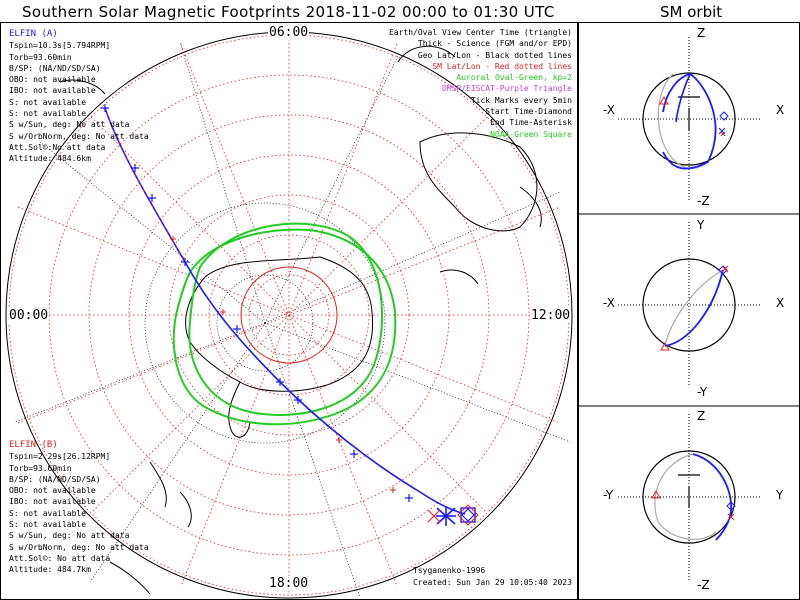 This screenshot has width=800, height=600. I want to click on axis-label-bottom: -Y, so click(702, 392).